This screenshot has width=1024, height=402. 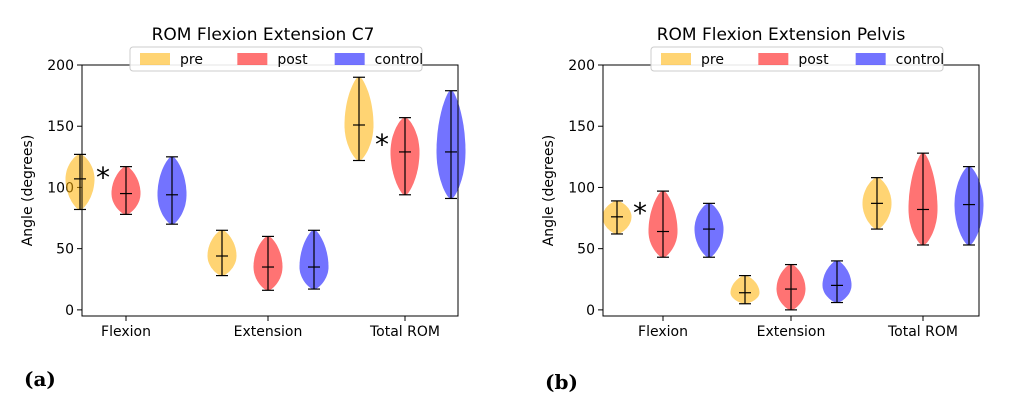 What do you see at coordinates (263, 35) in the screenshot?
I see `chart-title: ROM Flexion Extension C7` at bounding box center [263, 35].